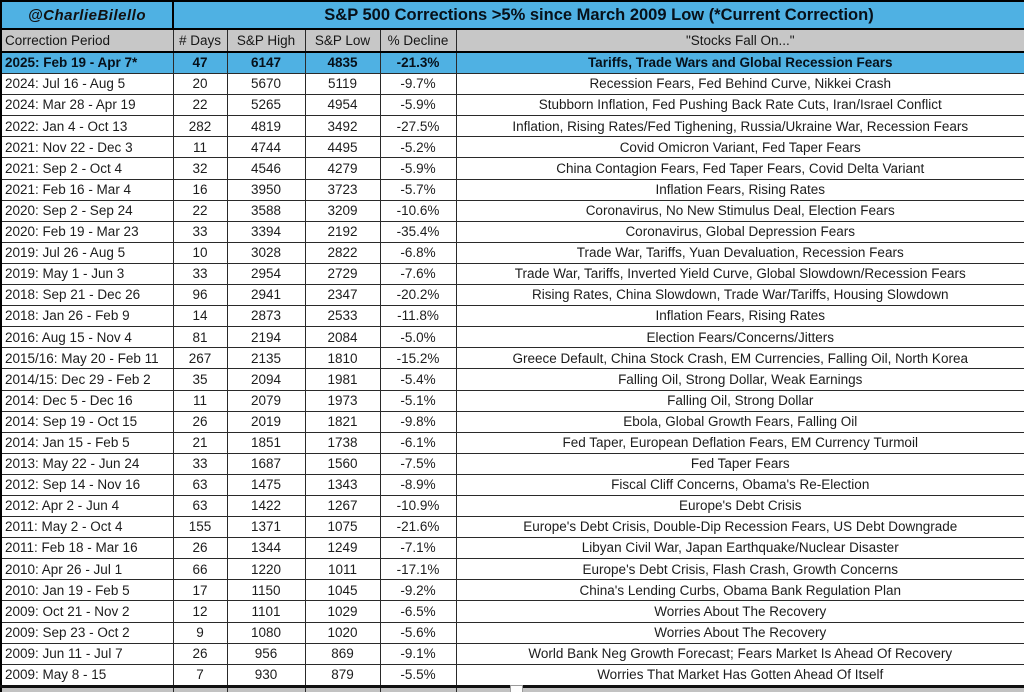  Describe the element at coordinates (200, 590) in the screenshot. I see `days-cell: 17` at that location.